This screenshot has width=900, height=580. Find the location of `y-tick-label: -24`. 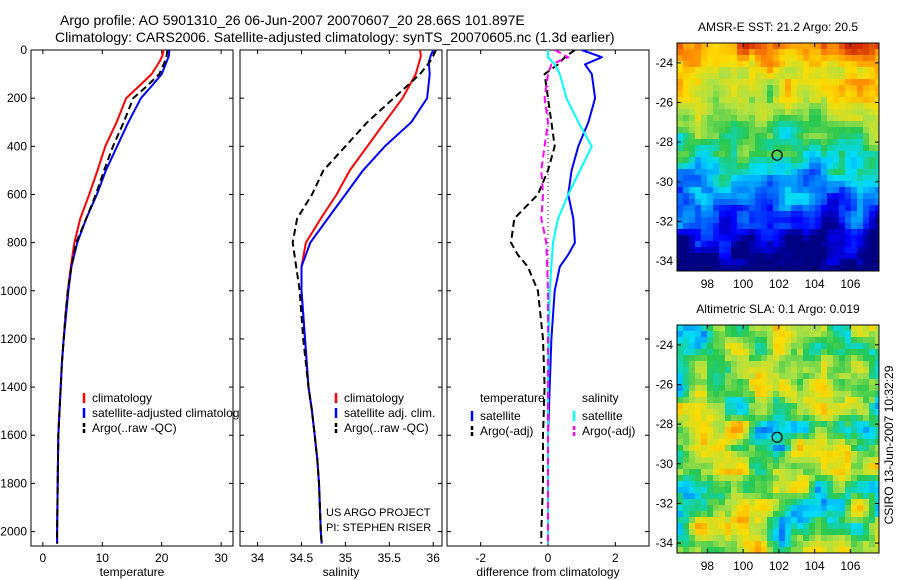

y-tick-label: -24 is located at coordinates (665, 345).